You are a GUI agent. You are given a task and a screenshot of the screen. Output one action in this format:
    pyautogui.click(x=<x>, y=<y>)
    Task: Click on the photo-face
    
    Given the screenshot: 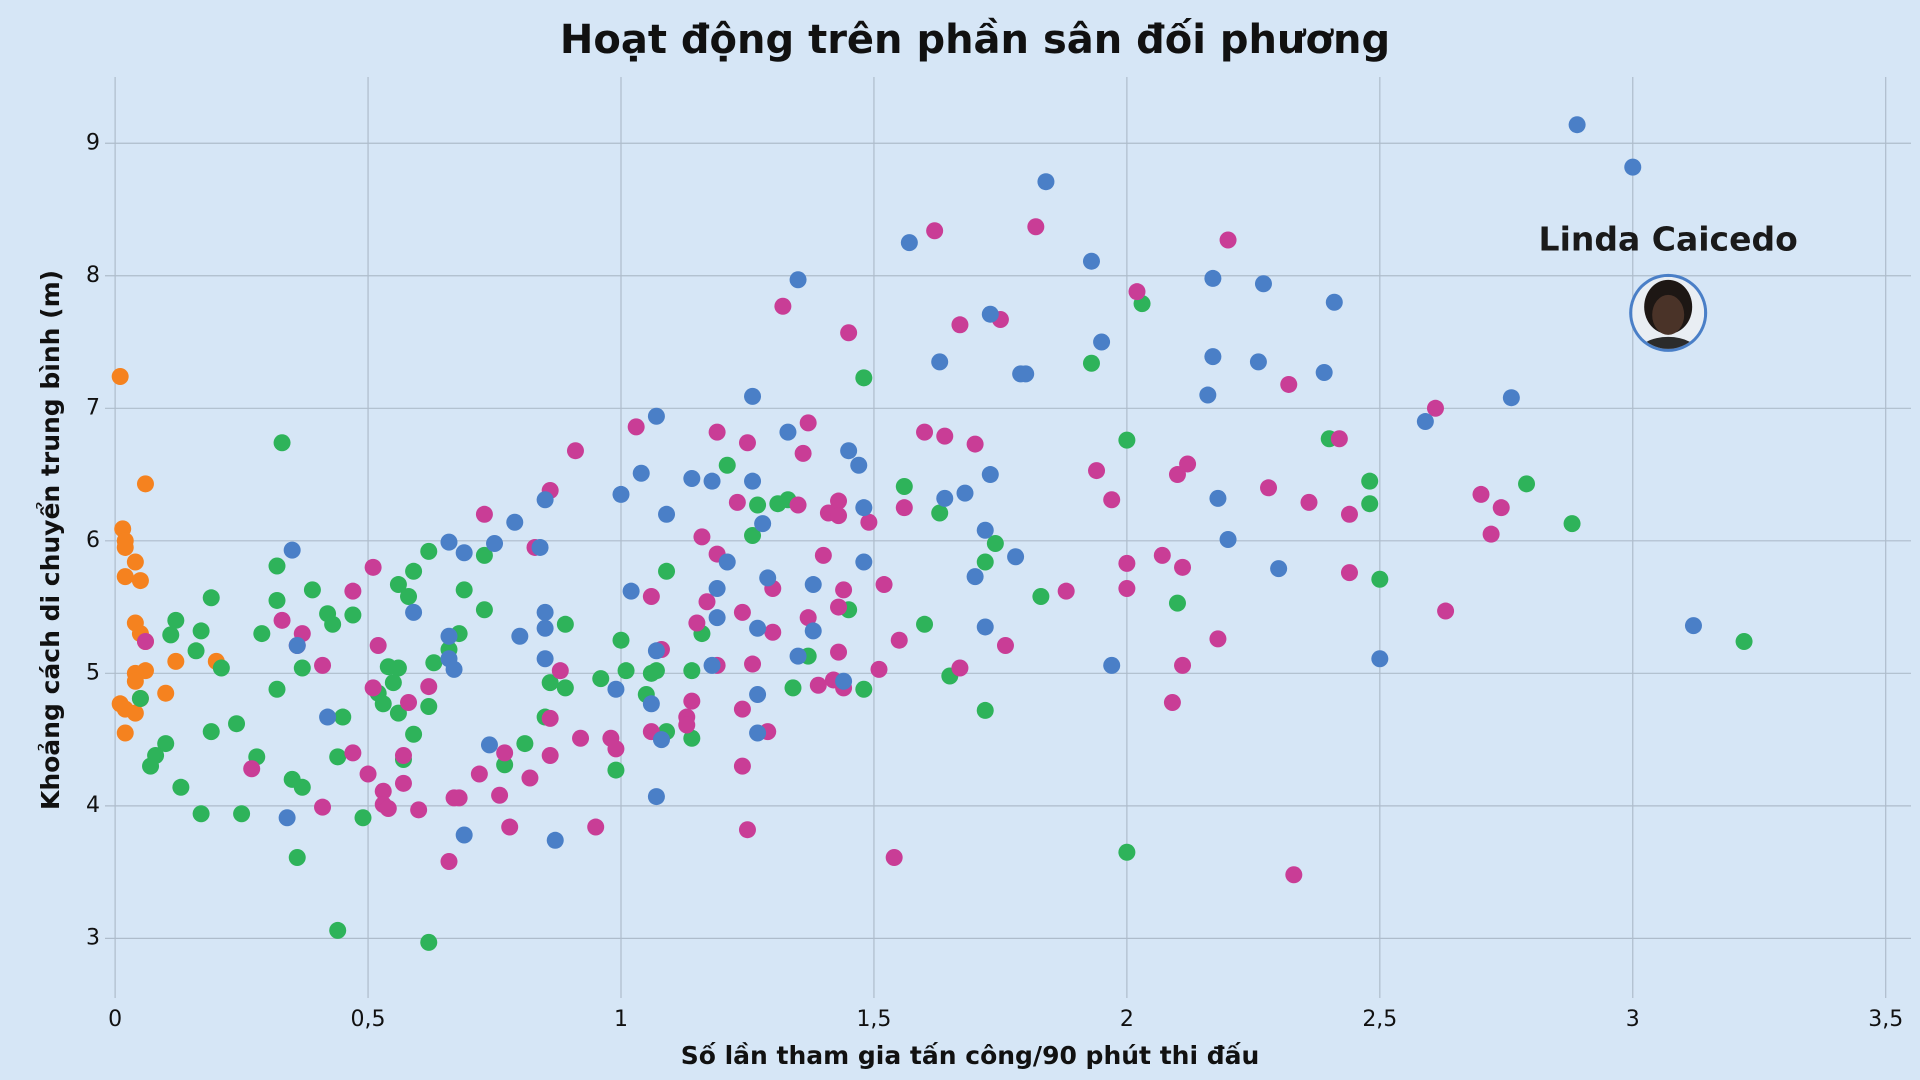 What is the action you would take?
    pyautogui.click(x=1668, y=314)
    